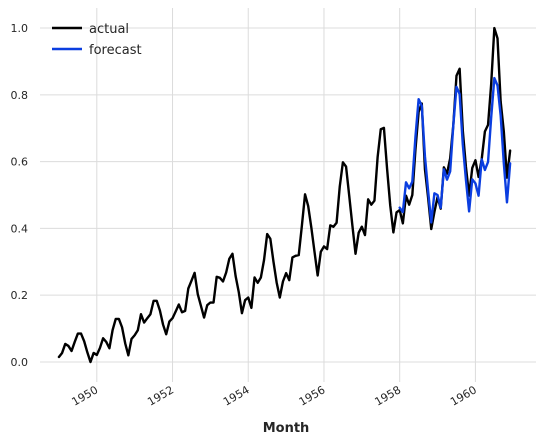 Image resolution: width=544 pixels, height=444 pixels. Describe the element at coordinates (20, 195) in the screenshot. I see `y-axis: 0.0 0.2 0.4 0.6 0.8 1.0` at that location.